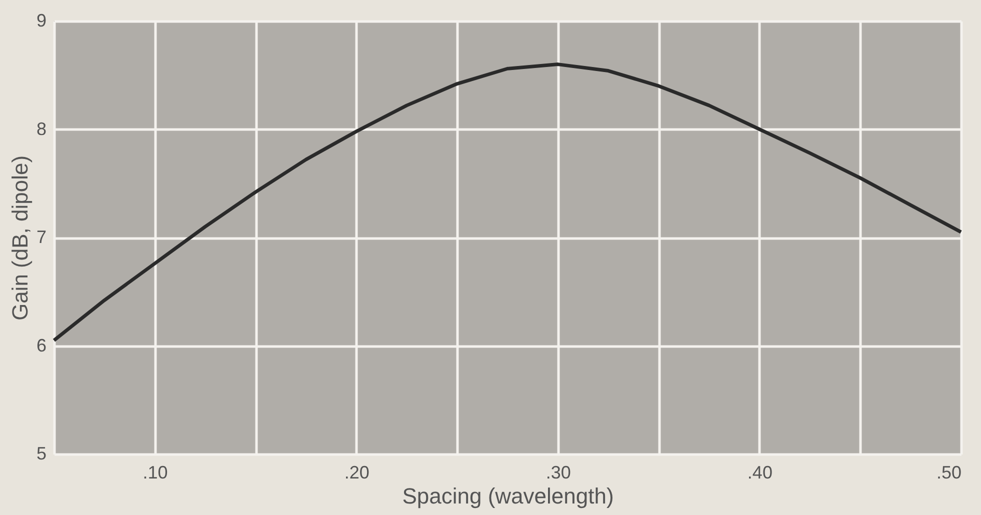 Image resolution: width=981 pixels, height=515 pixels. What do you see at coordinates (949, 472) in the screenshot?
I see `x-tick-label: .50` at bounding box center [949, 472].